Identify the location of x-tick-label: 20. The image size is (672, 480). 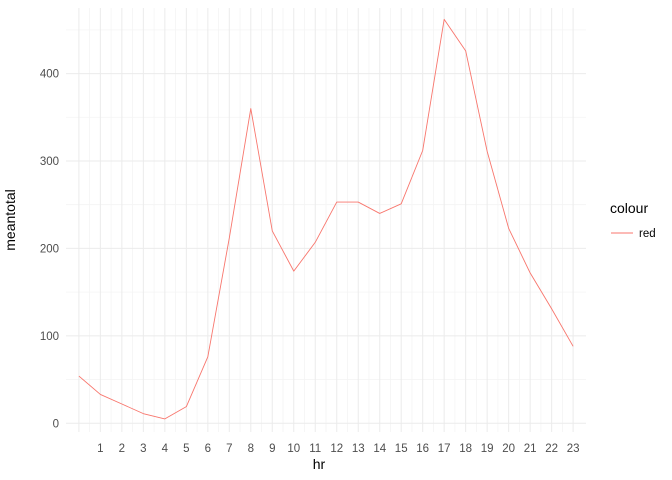
(508, 449).